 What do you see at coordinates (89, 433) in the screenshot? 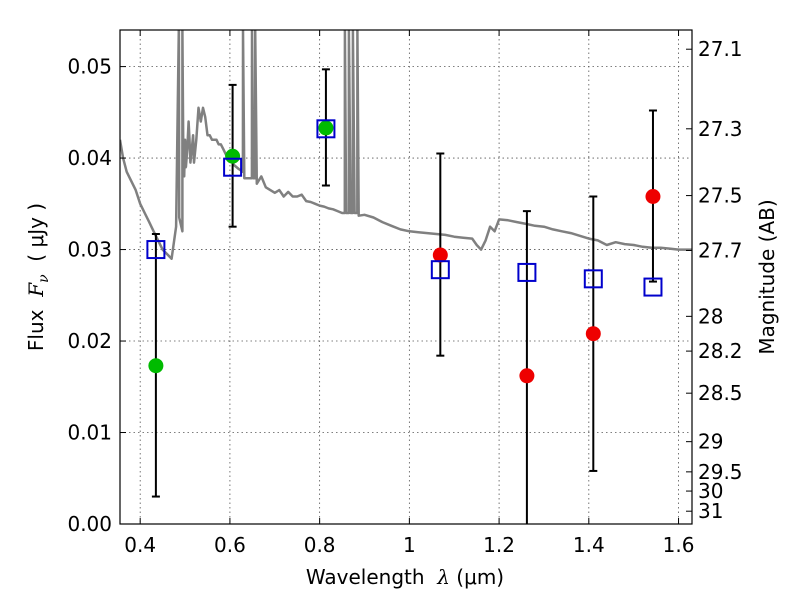
I see `y-tick-label: 0.01` at bounding box center [89, 433].